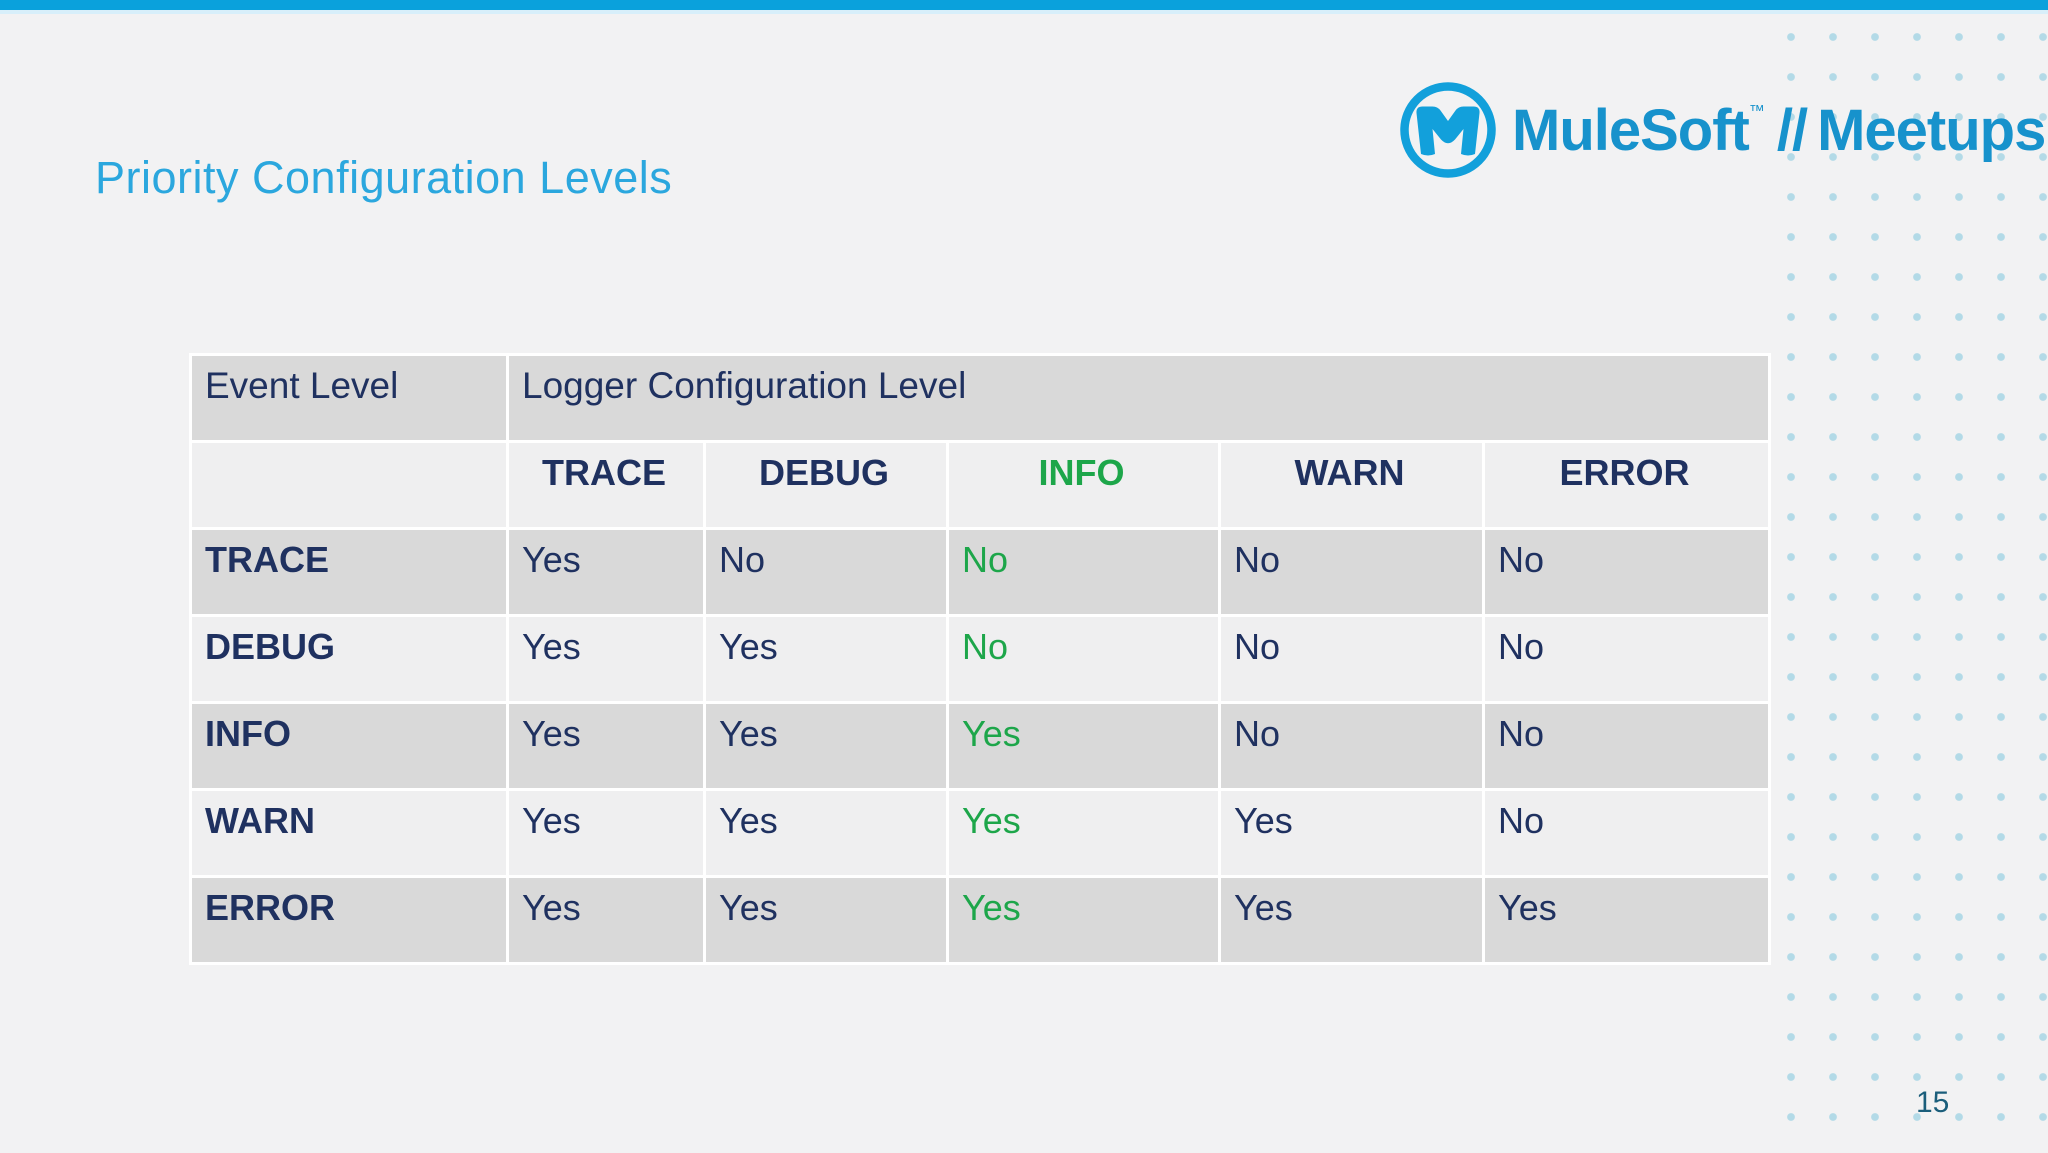  I want to click on empty-header-cell, so click(349, 485).